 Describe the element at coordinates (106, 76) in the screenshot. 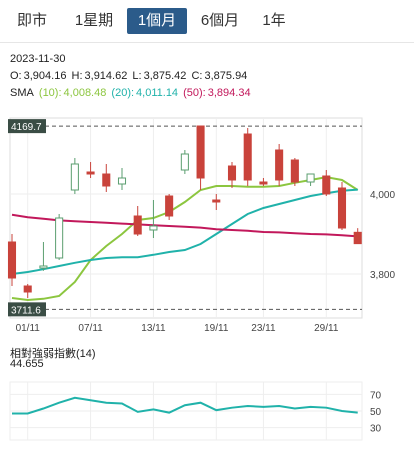

I see `high-value: 3,914.62` at that location.